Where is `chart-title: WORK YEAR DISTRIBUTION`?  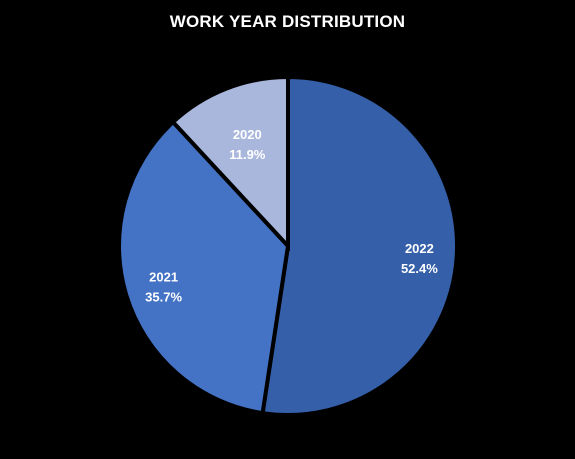
chart-title: WORK YEAR DISTRIBUTION is located at coordinates (287, 21).